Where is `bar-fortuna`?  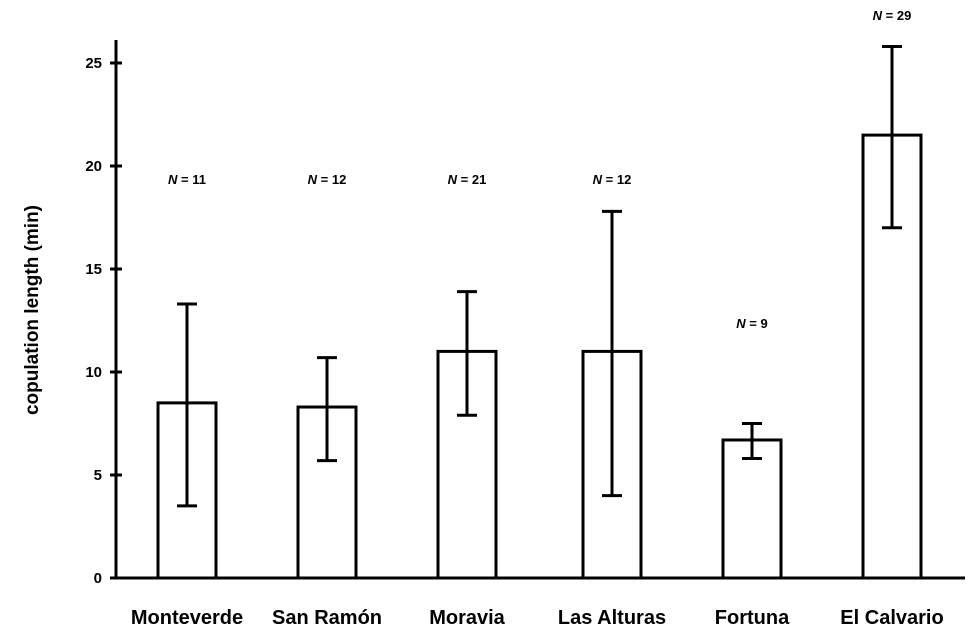
bar-fortuna is located at coordinates (752, 509).